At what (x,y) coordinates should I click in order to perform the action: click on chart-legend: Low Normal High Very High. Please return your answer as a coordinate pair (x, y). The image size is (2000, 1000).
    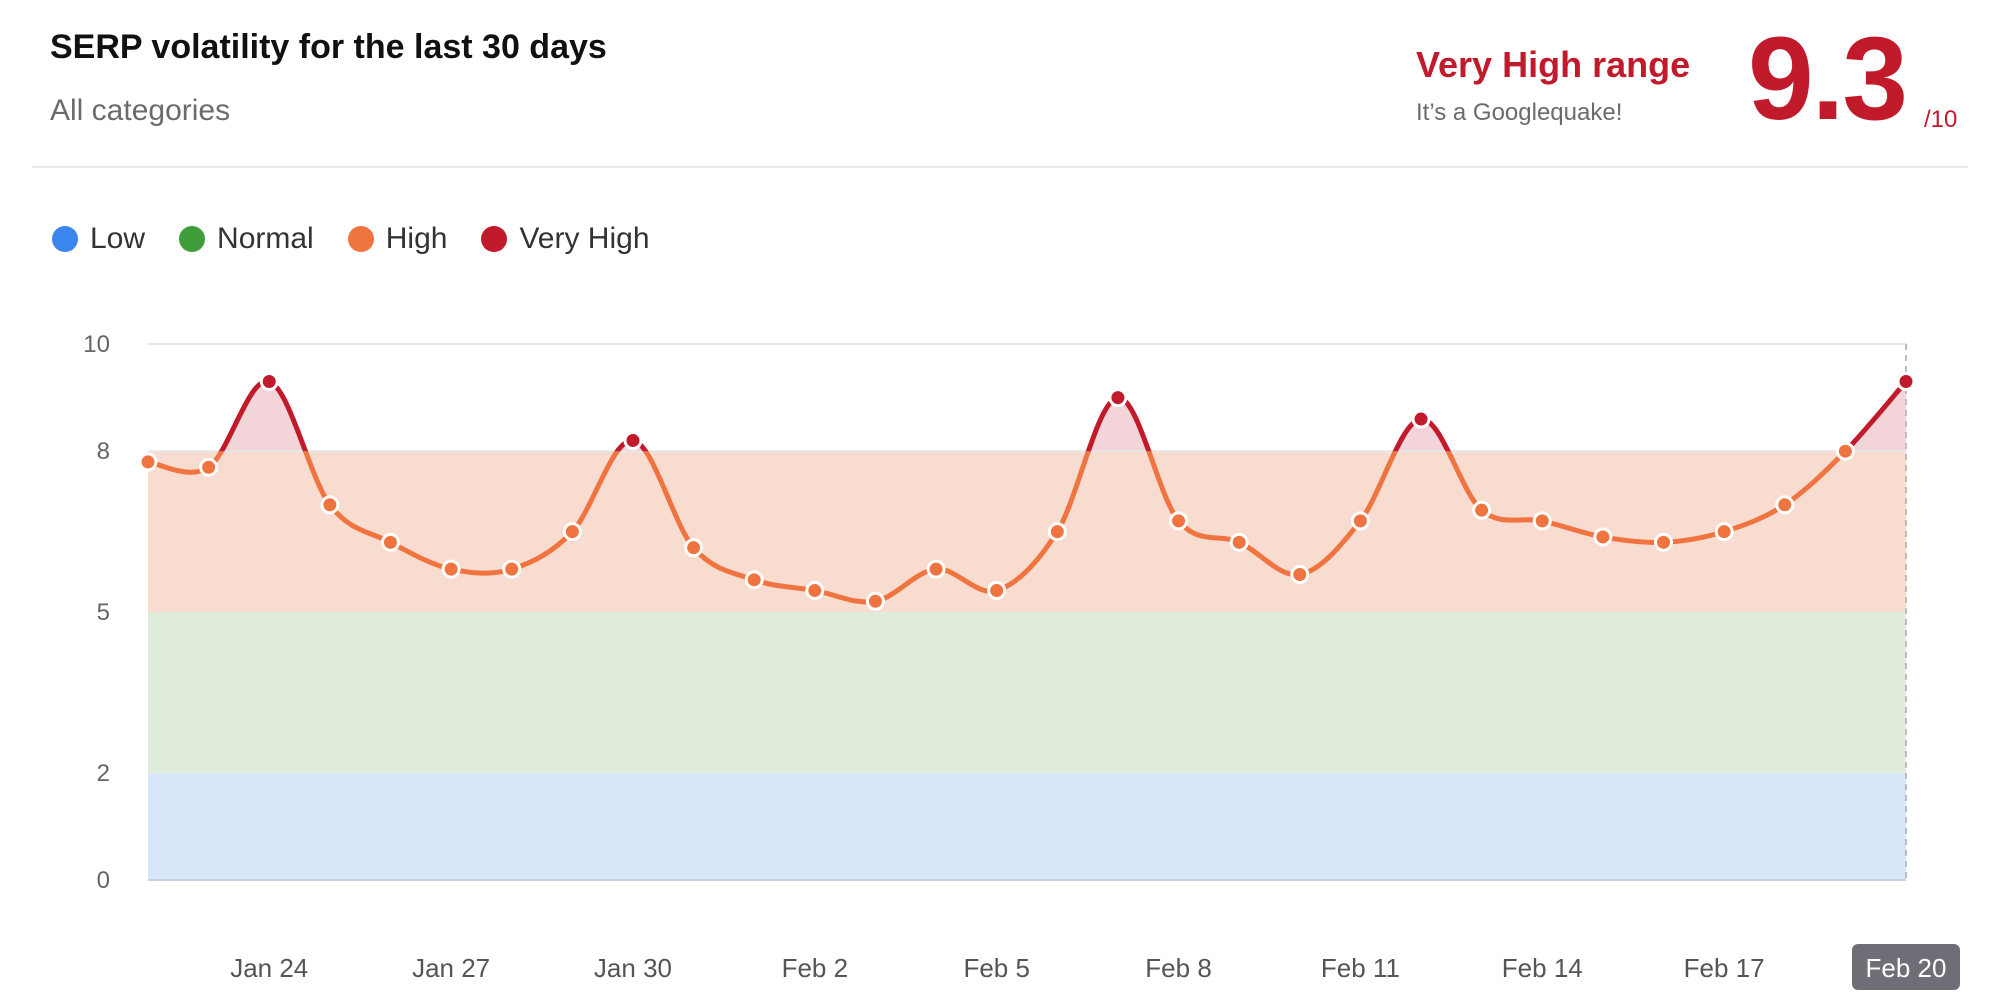
    Looking at the image, I should click on (351, 239).